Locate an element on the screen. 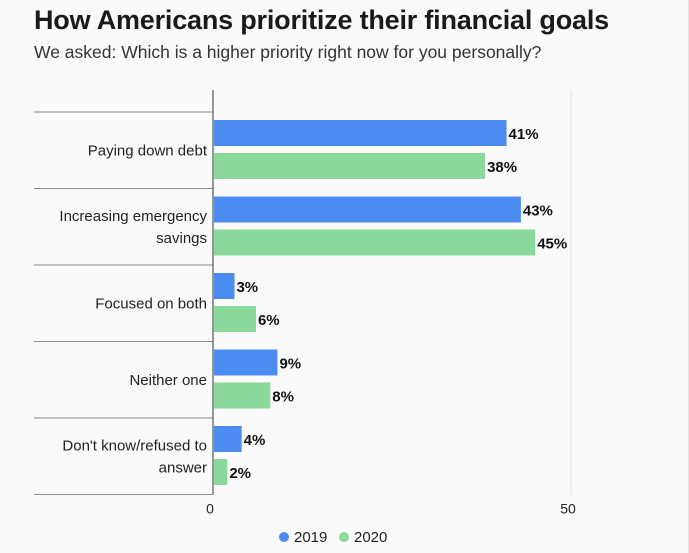 The width and height of the screenshot is (689, 553). category-label: Neither one is located at coordinates (168, 380).